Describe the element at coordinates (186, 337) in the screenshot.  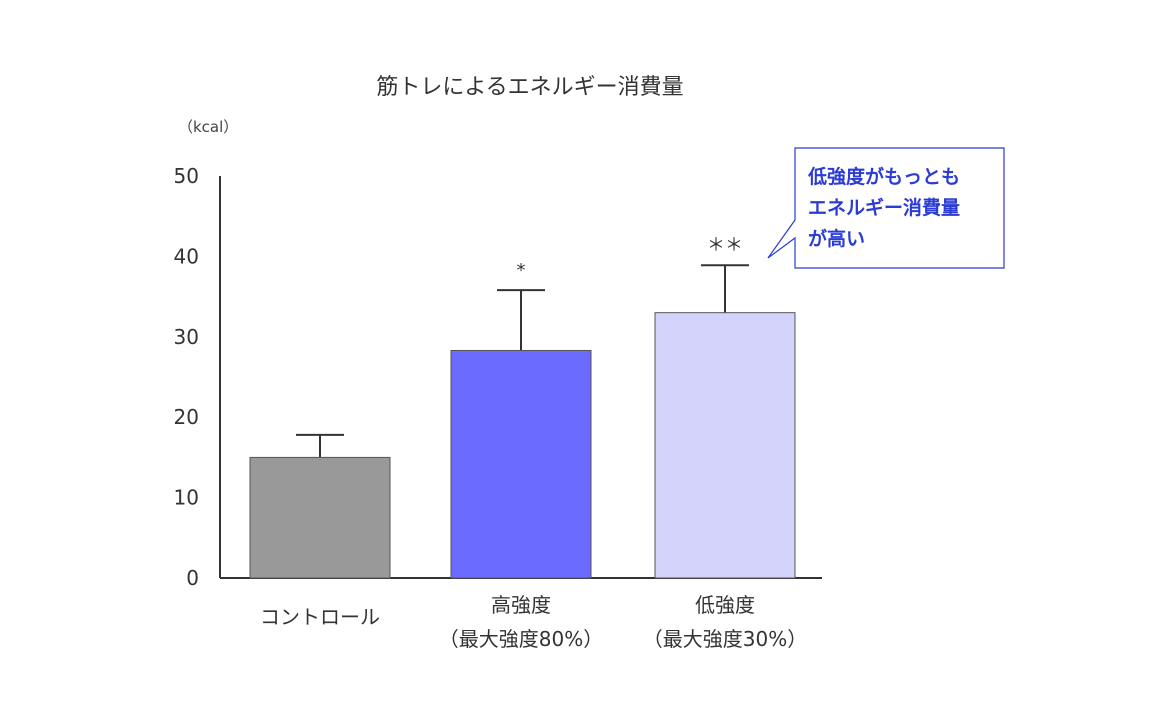
I see `y-tick-label: 30` at that location.